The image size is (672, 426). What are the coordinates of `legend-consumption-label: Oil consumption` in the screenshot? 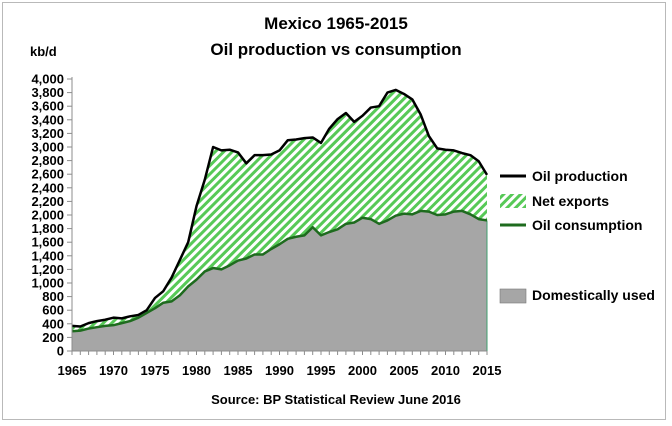 It's located at (587, 225).